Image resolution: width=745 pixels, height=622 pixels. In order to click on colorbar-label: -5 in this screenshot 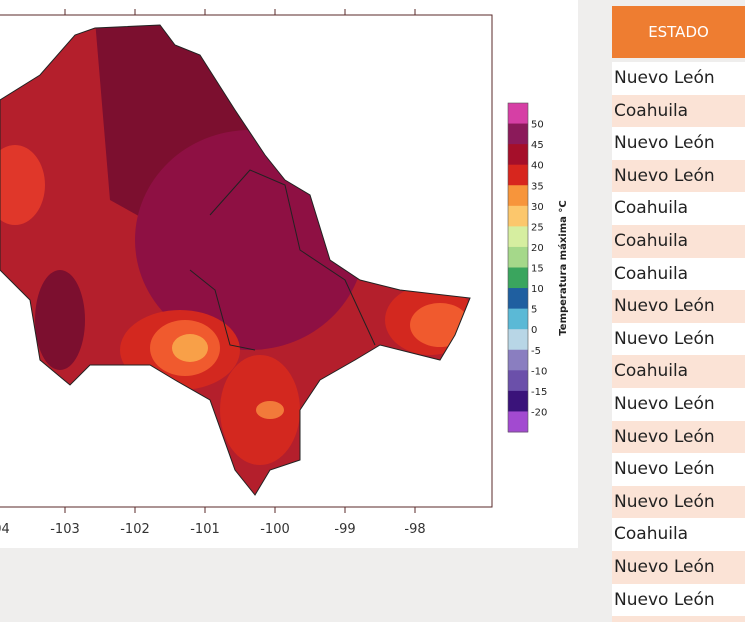, I will do `click(536, 351)`.